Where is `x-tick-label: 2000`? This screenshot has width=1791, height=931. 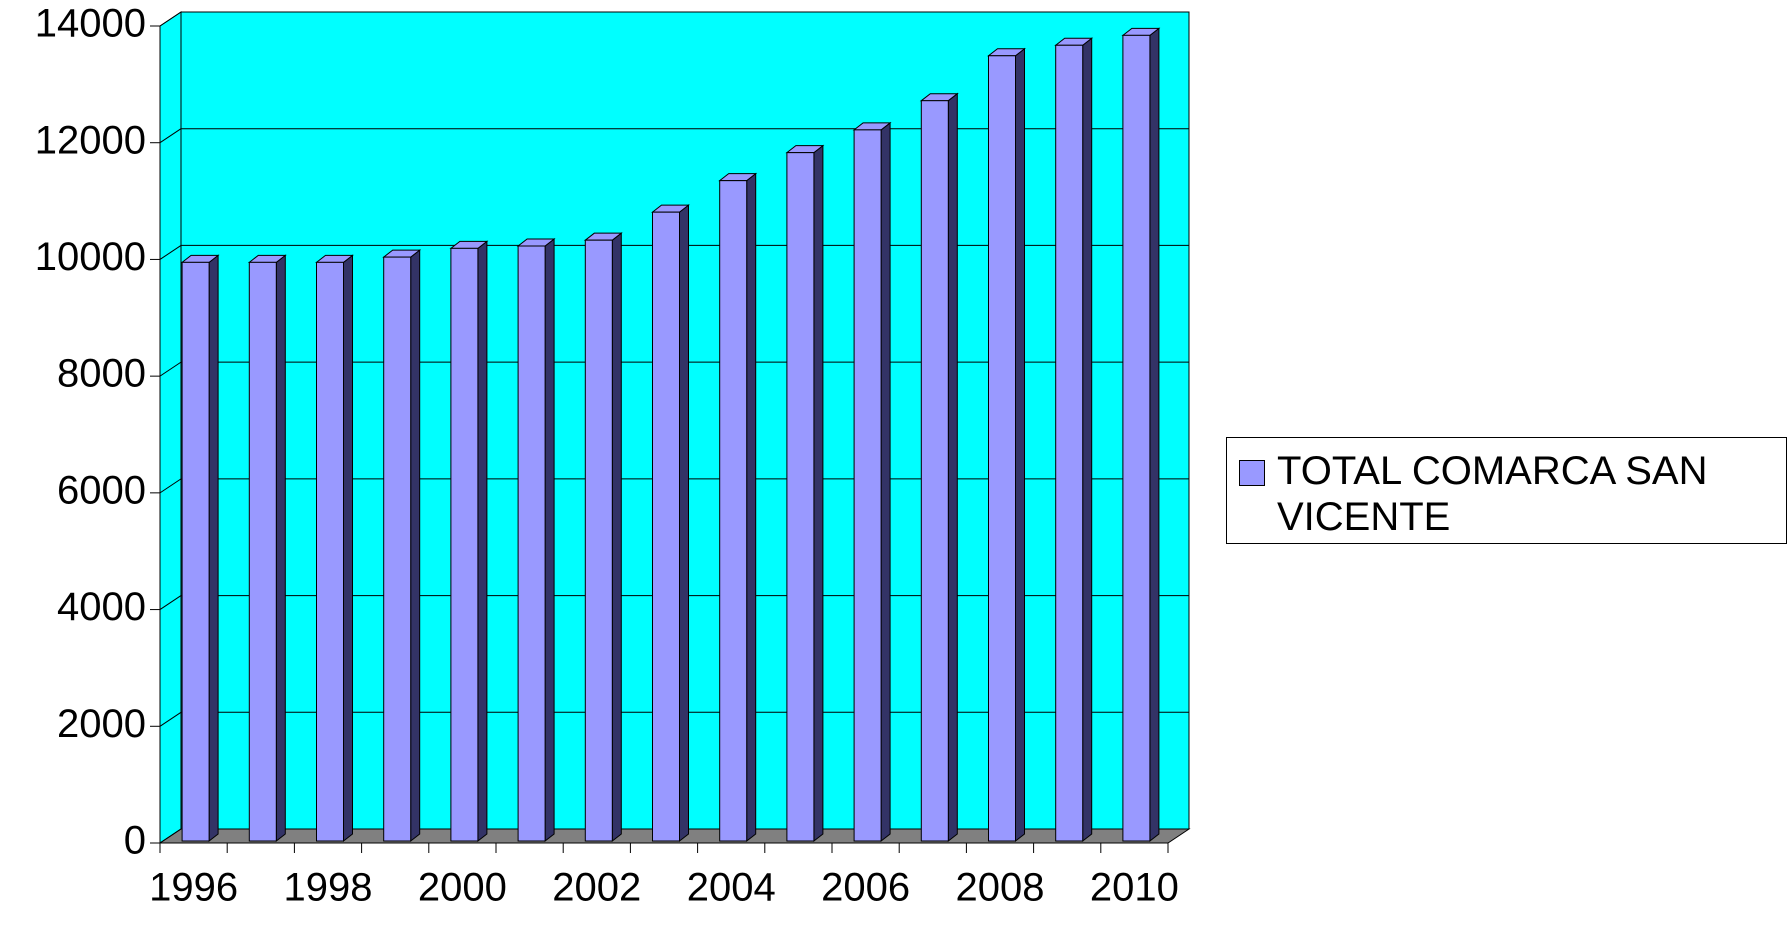
x-tick-label: 2000 is located at coordinates (462, 888).